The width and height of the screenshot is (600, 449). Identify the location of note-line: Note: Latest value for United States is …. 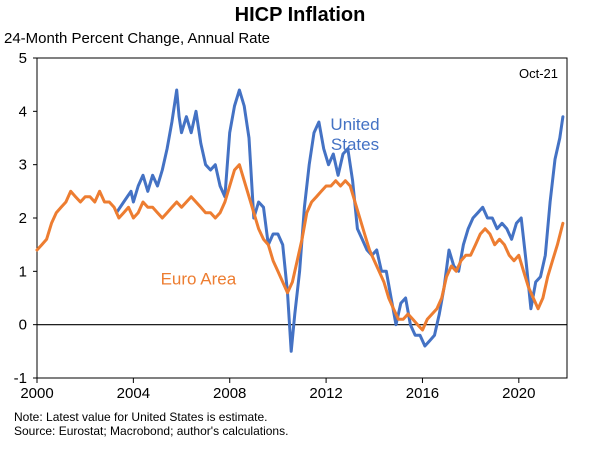
(141, 417).